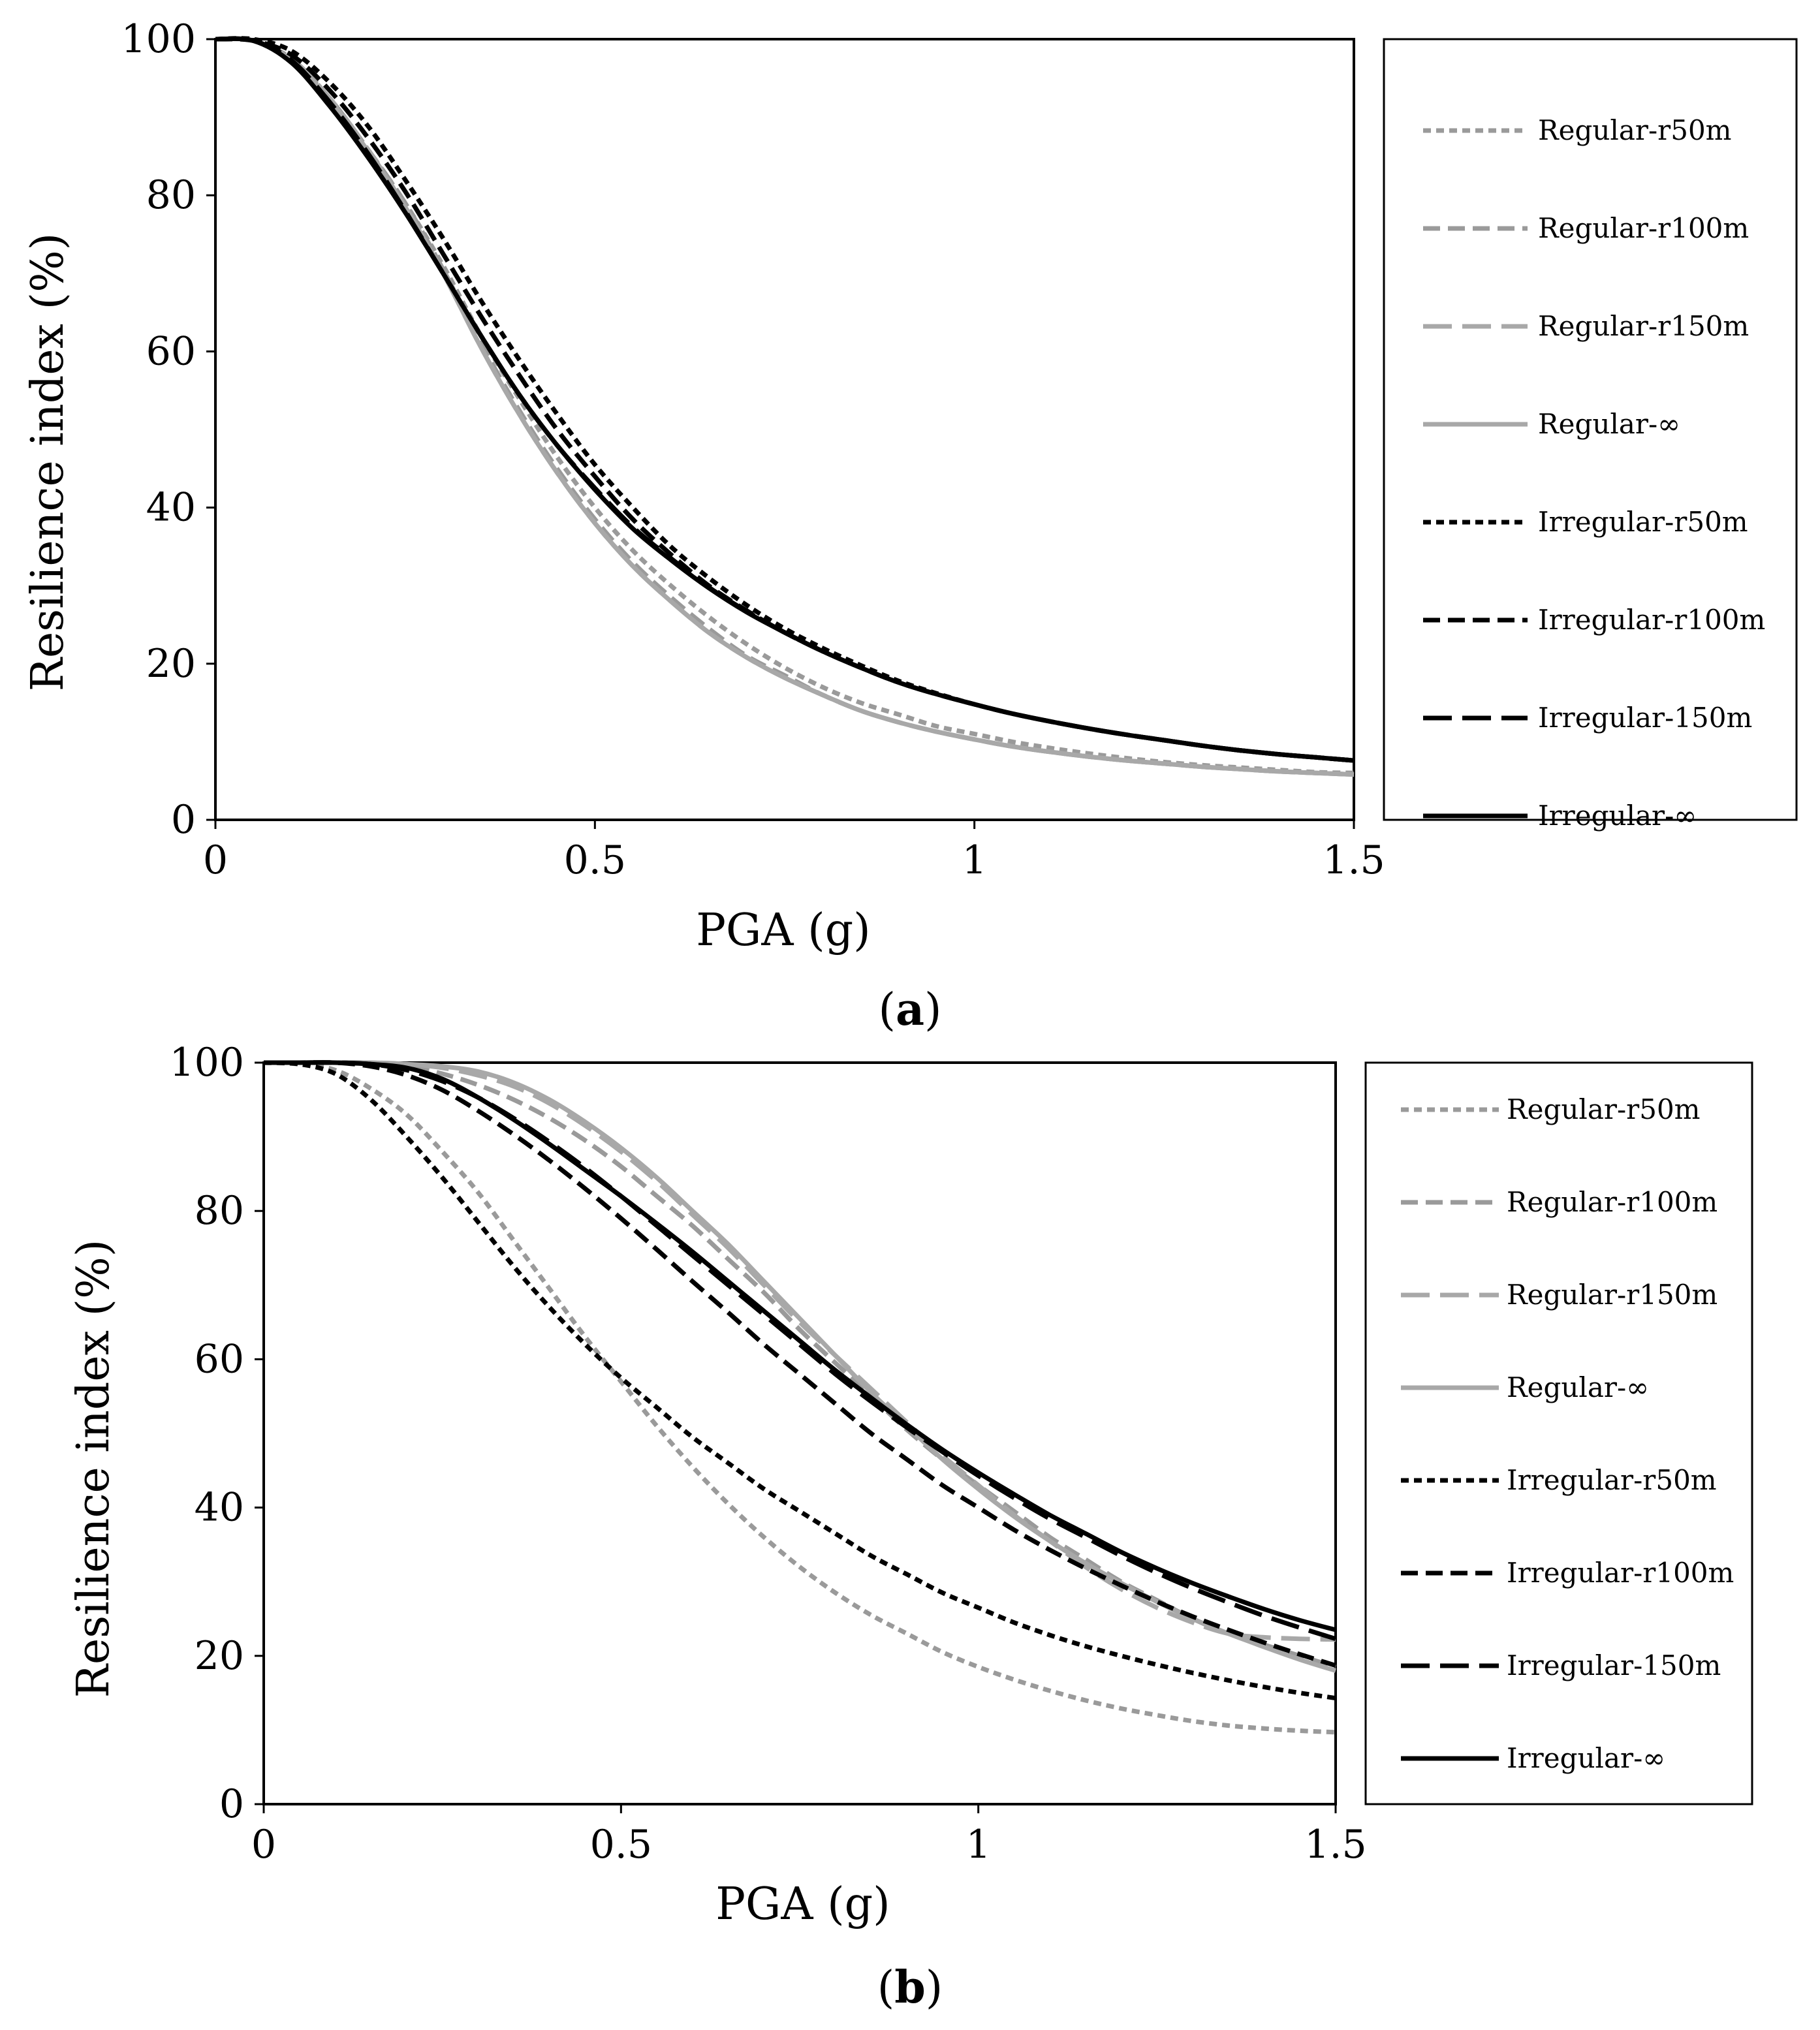 This screenshot has height=2030, width=1820. Describe the element at coordinates (263, 1844) in the screenshot. I see `panel-b-x-tick-label: 0` at that location.